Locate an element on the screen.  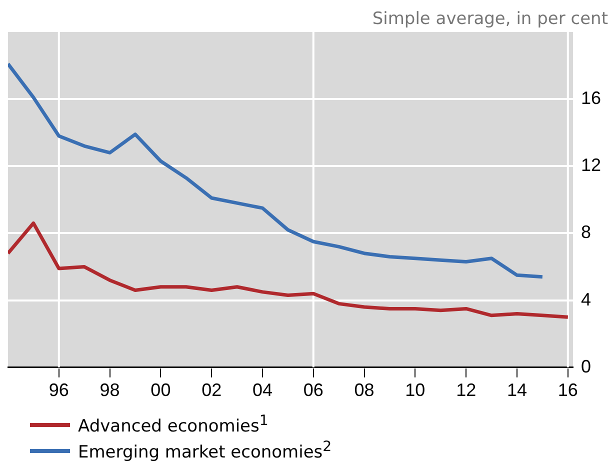
x-tick-label: 14 is located at coordinates (517, 390).